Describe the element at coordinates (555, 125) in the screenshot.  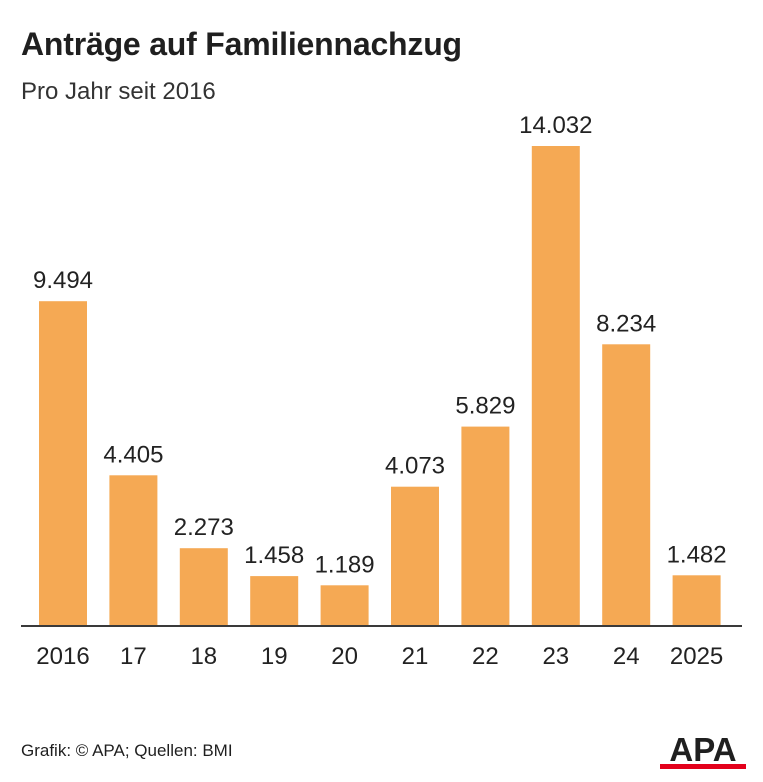
I see `value-label-23: 14.032` at that location.